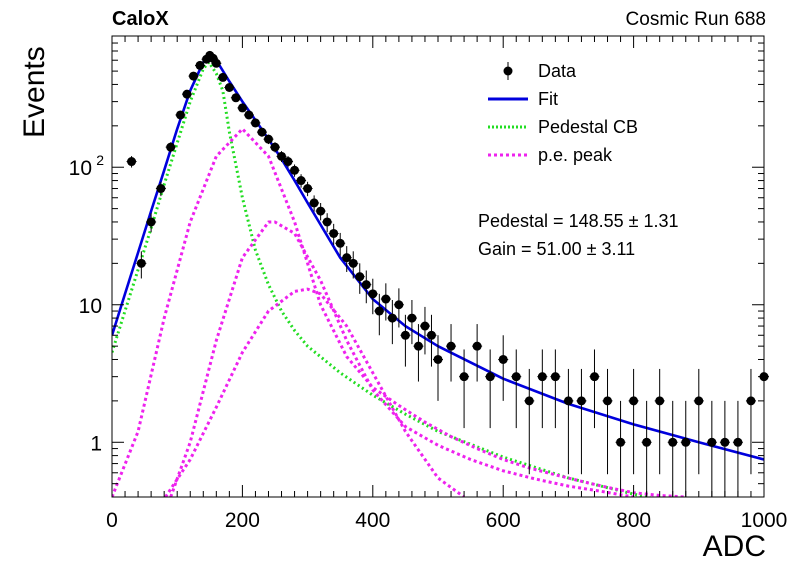  What do you see at coordinates (588, 127) in the screenshot?
I see `legend-label-pedestal: Pedestal CB` at bounding box center [588, 127].